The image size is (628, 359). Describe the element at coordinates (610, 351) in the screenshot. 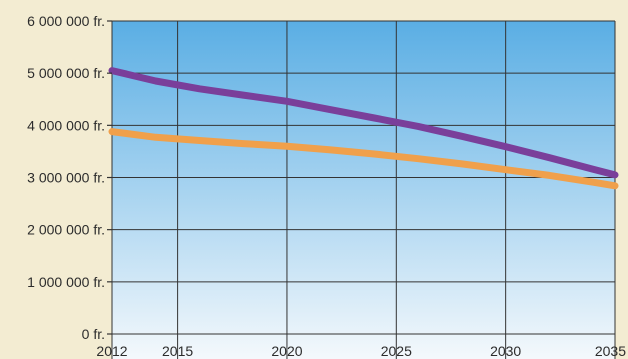

I see `x-tick-label: 2035` at that location.